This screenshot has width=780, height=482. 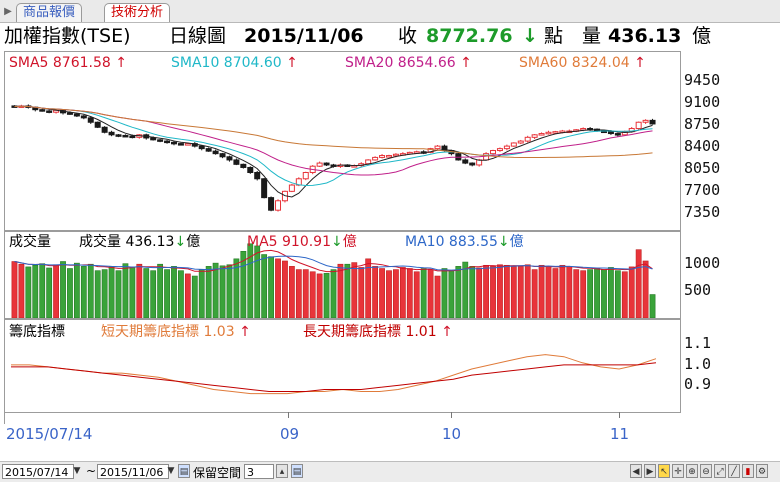 I want to click on sma20-legend-text: SMA20 8654.66, so click(x=400, y=63).